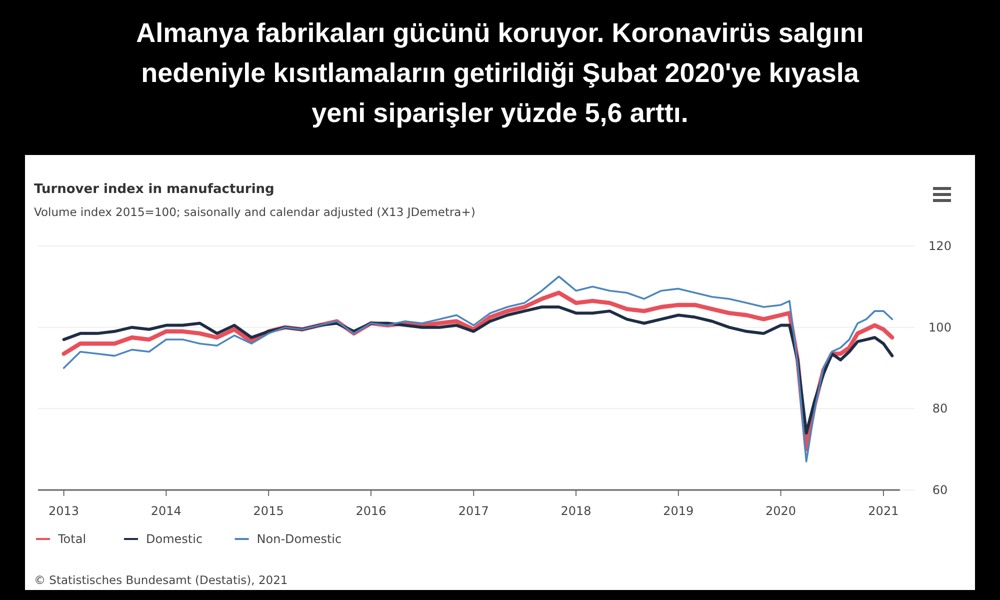 The width and height of the screenshot is (1000, 600). Describe the element at coordinates (255, 212) in the screenshot. I see `y-axis-title: Volume index 2015=100; saisonally and calendar adjusted (X13 JDemetra+)` at that location.